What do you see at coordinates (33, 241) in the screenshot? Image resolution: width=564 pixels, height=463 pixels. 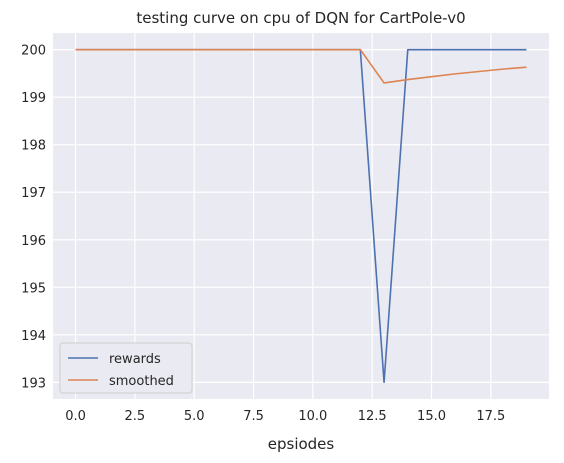 I see `y-tick-label: 196` at bounding box center [33, 241].